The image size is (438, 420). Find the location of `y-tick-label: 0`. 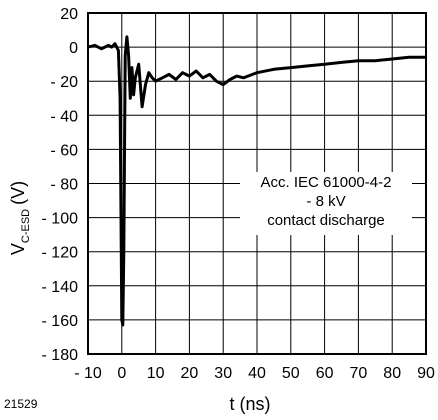

y-tick-label: 0 is located at coordinates (73, 48).